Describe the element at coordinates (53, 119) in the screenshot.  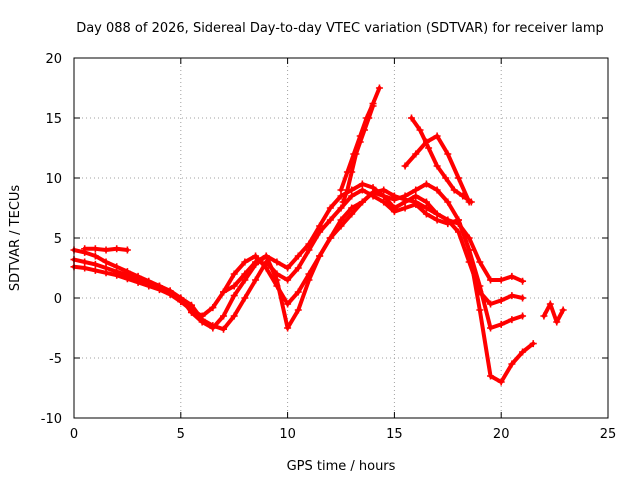
I see `y-tick-label: 15` at that location.